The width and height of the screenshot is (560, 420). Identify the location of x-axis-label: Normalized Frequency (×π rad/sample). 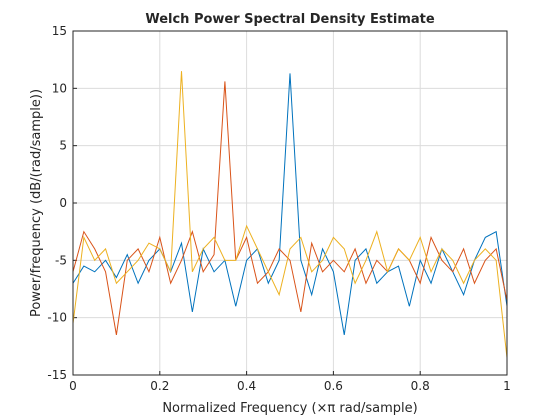
(289, 408).